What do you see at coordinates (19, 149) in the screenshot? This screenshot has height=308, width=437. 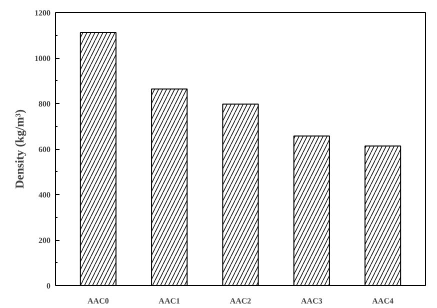 I see `y-axis-title: Density (kg/m³)` at bounding box center [19, 149].